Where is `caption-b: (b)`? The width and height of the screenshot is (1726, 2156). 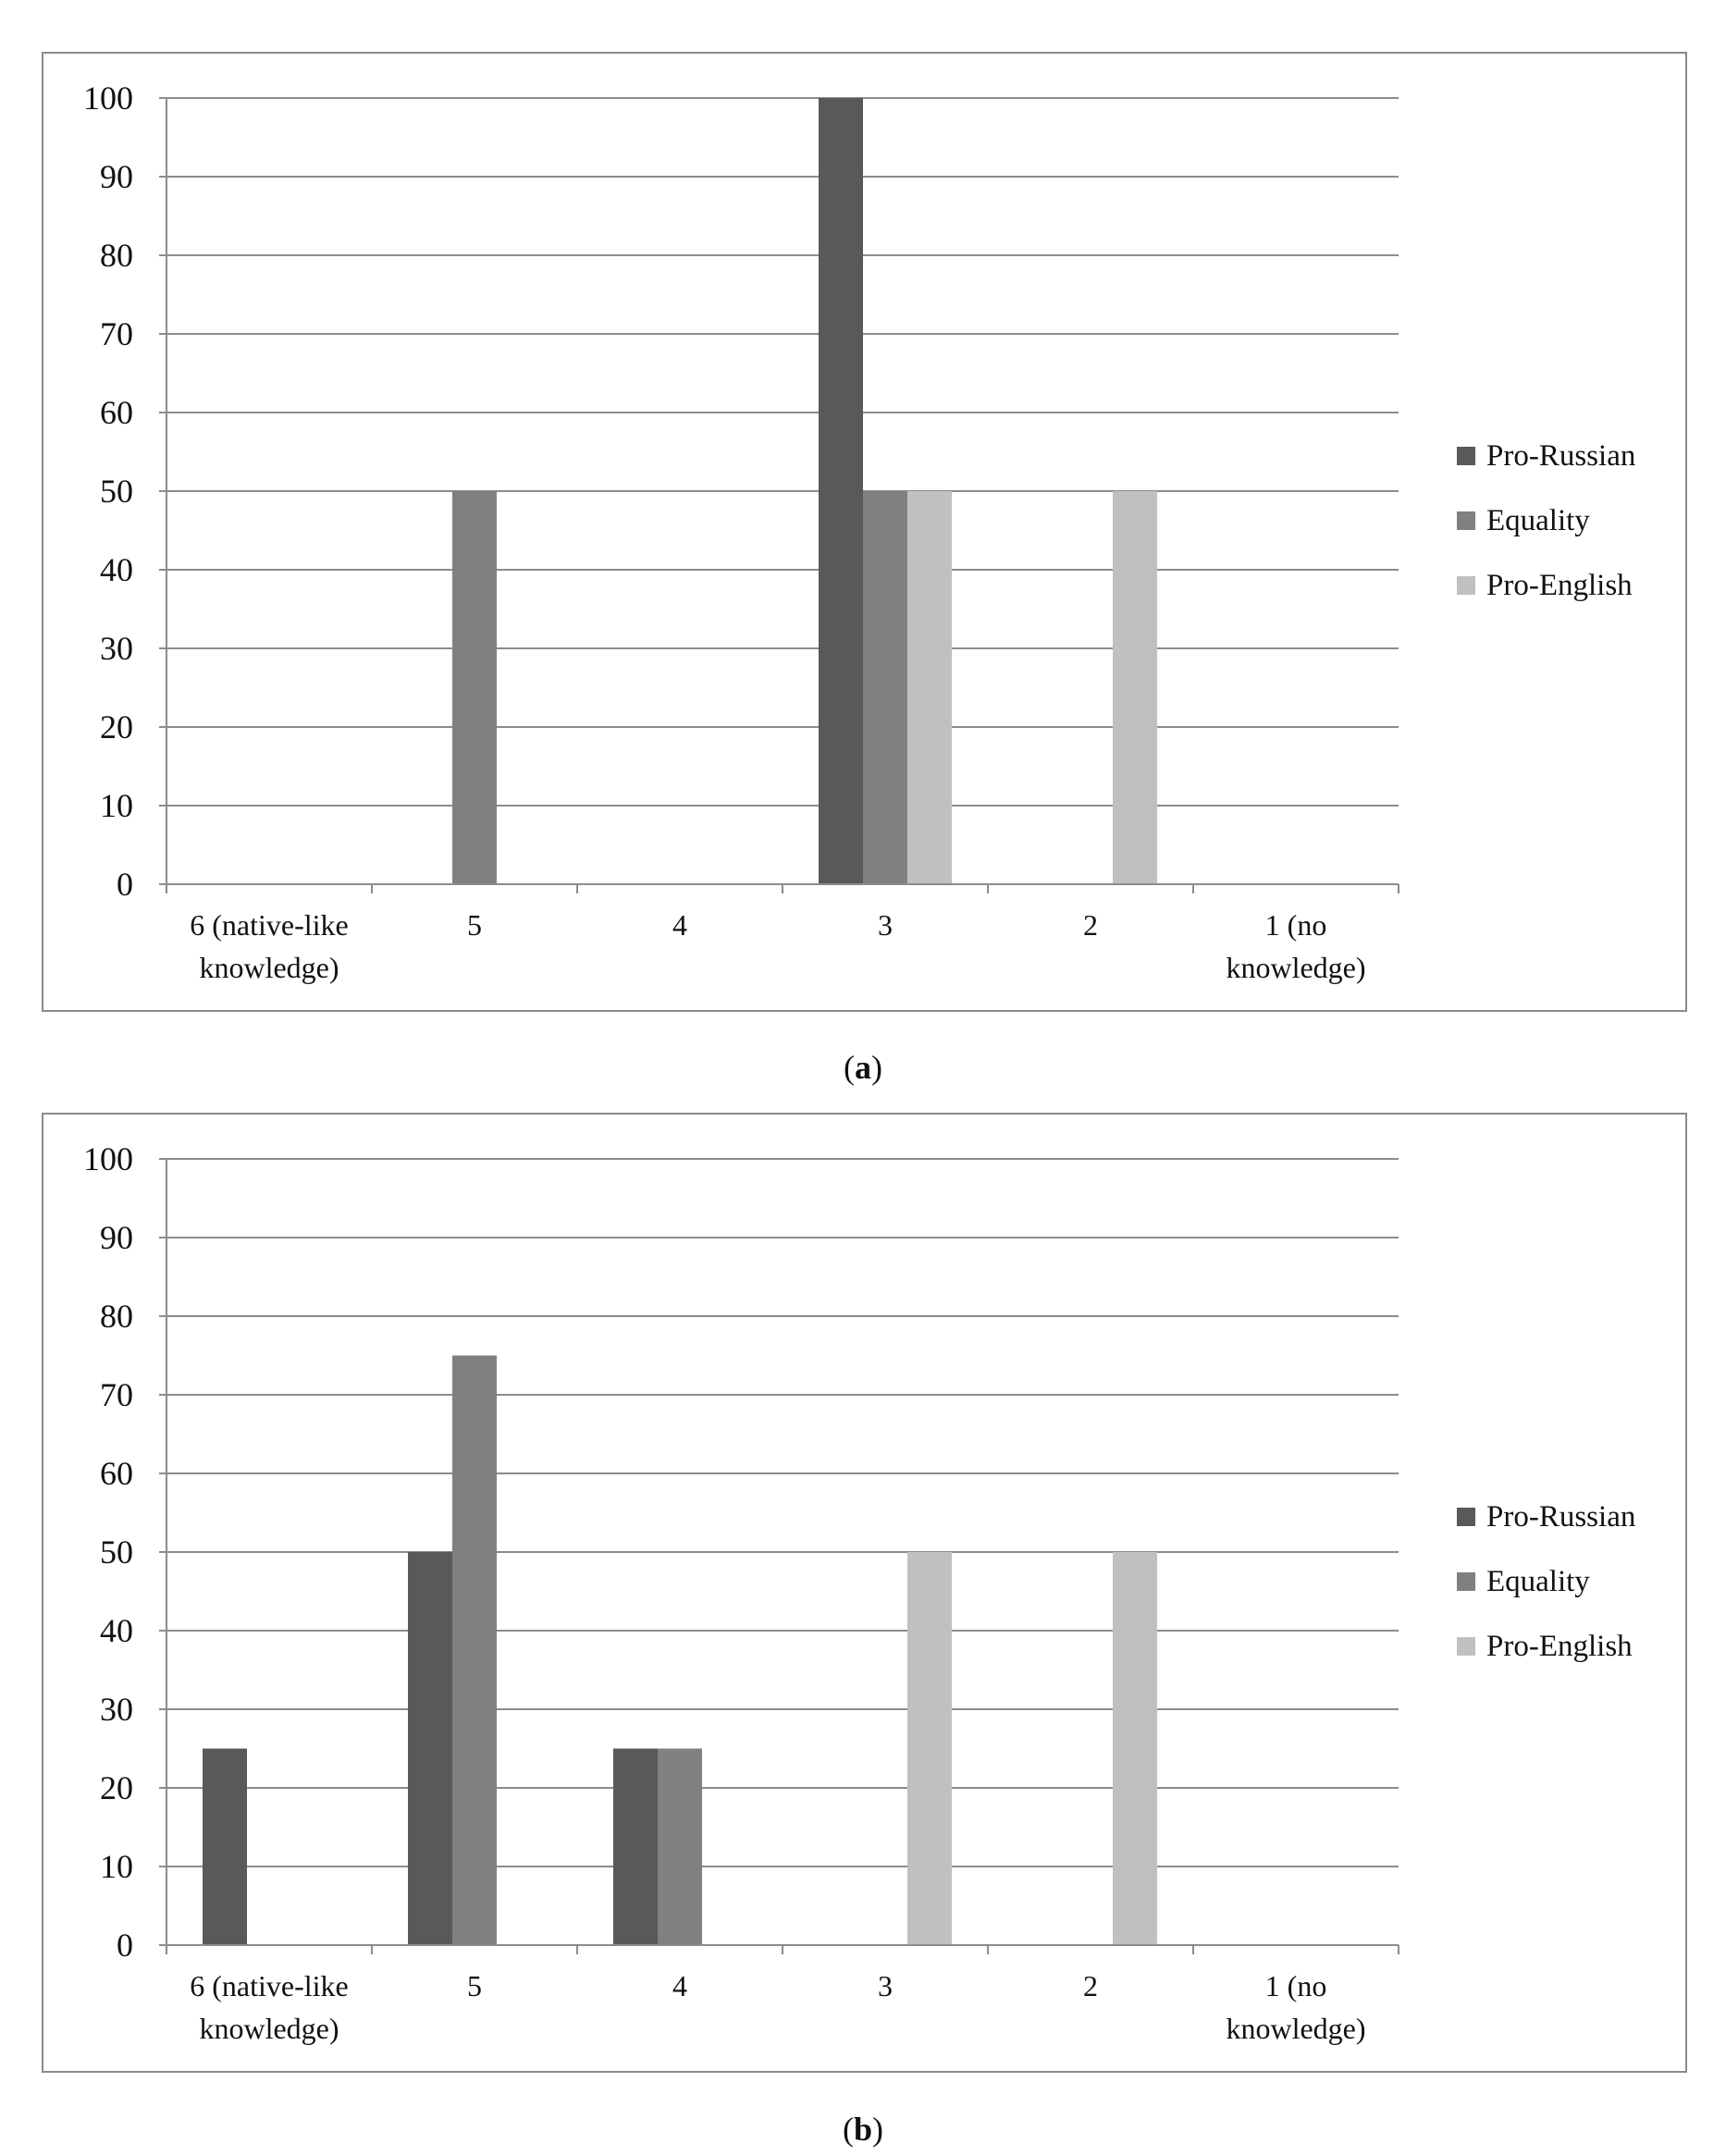
caption-b: (b) is located at coordinates (863, 2129).